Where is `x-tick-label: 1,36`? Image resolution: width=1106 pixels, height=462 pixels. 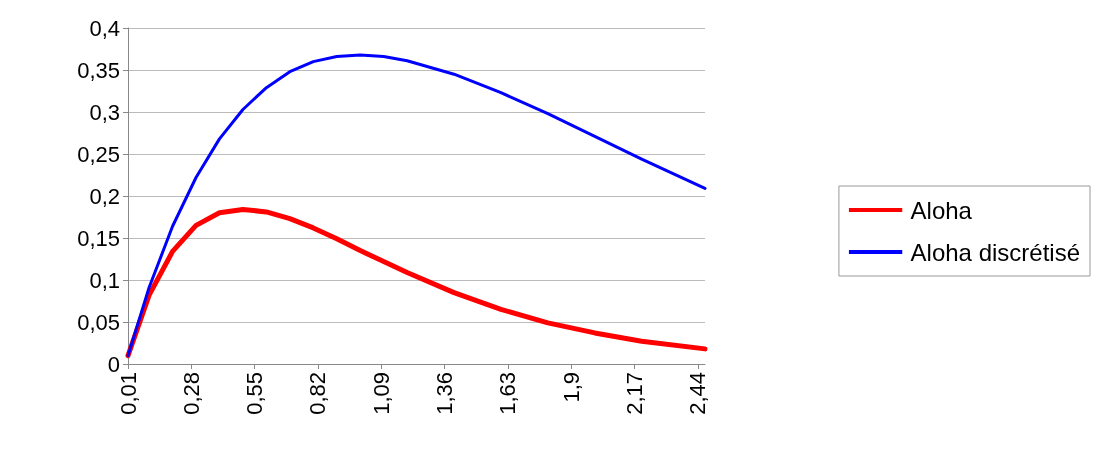 x-tick-label: 1,36 is located at coordinates (445, 393).